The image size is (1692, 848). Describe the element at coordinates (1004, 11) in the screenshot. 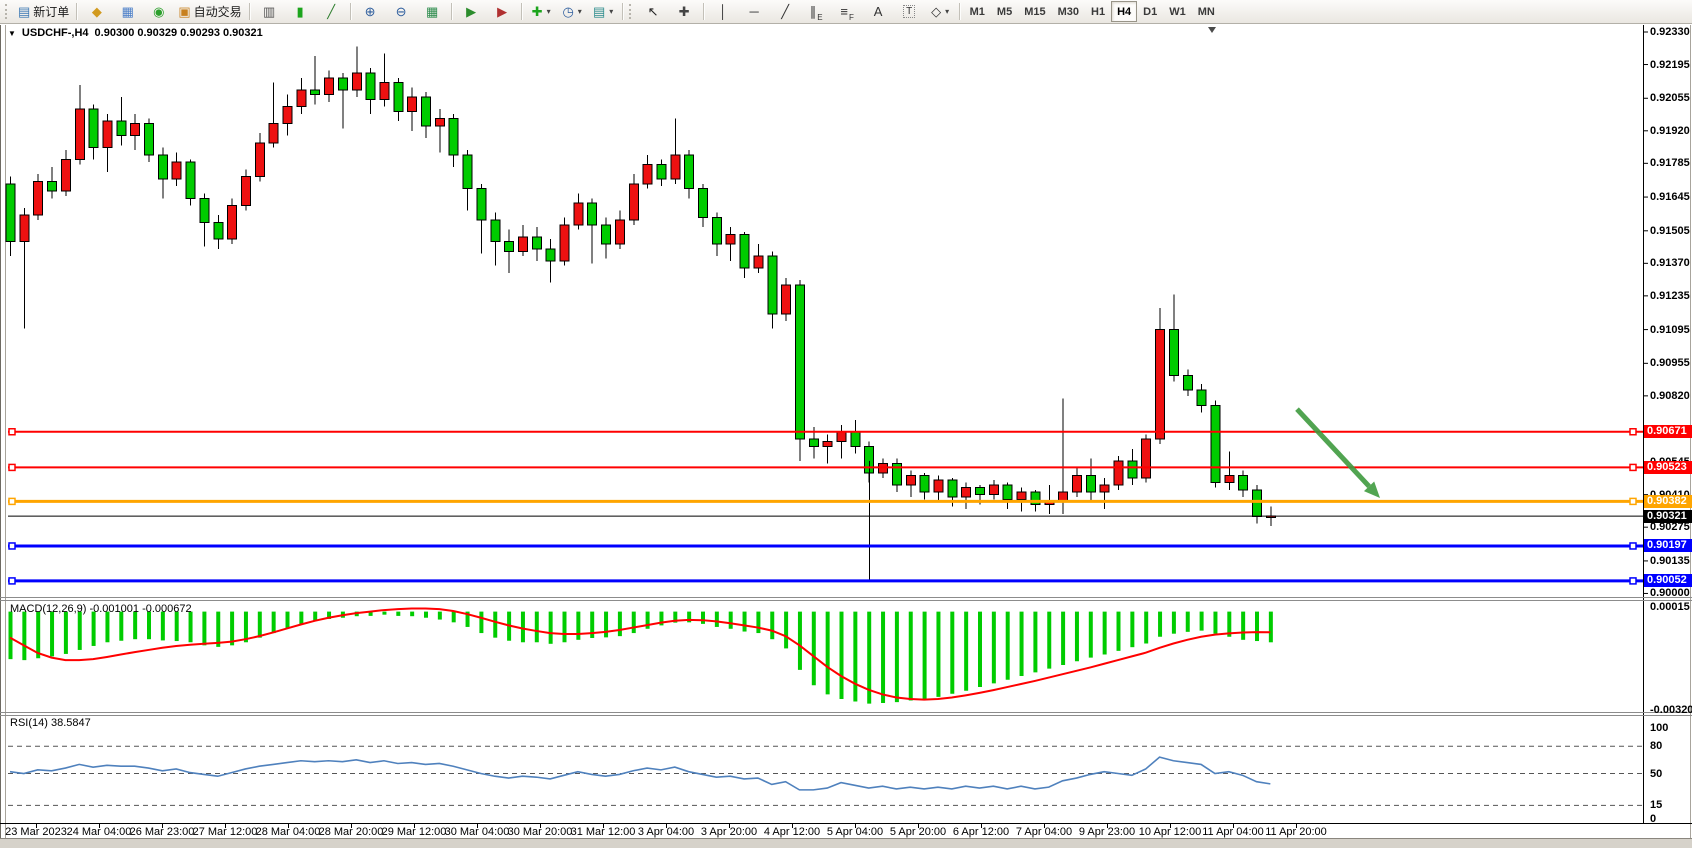

I see `timeframe-m5-button: M5` at that location.